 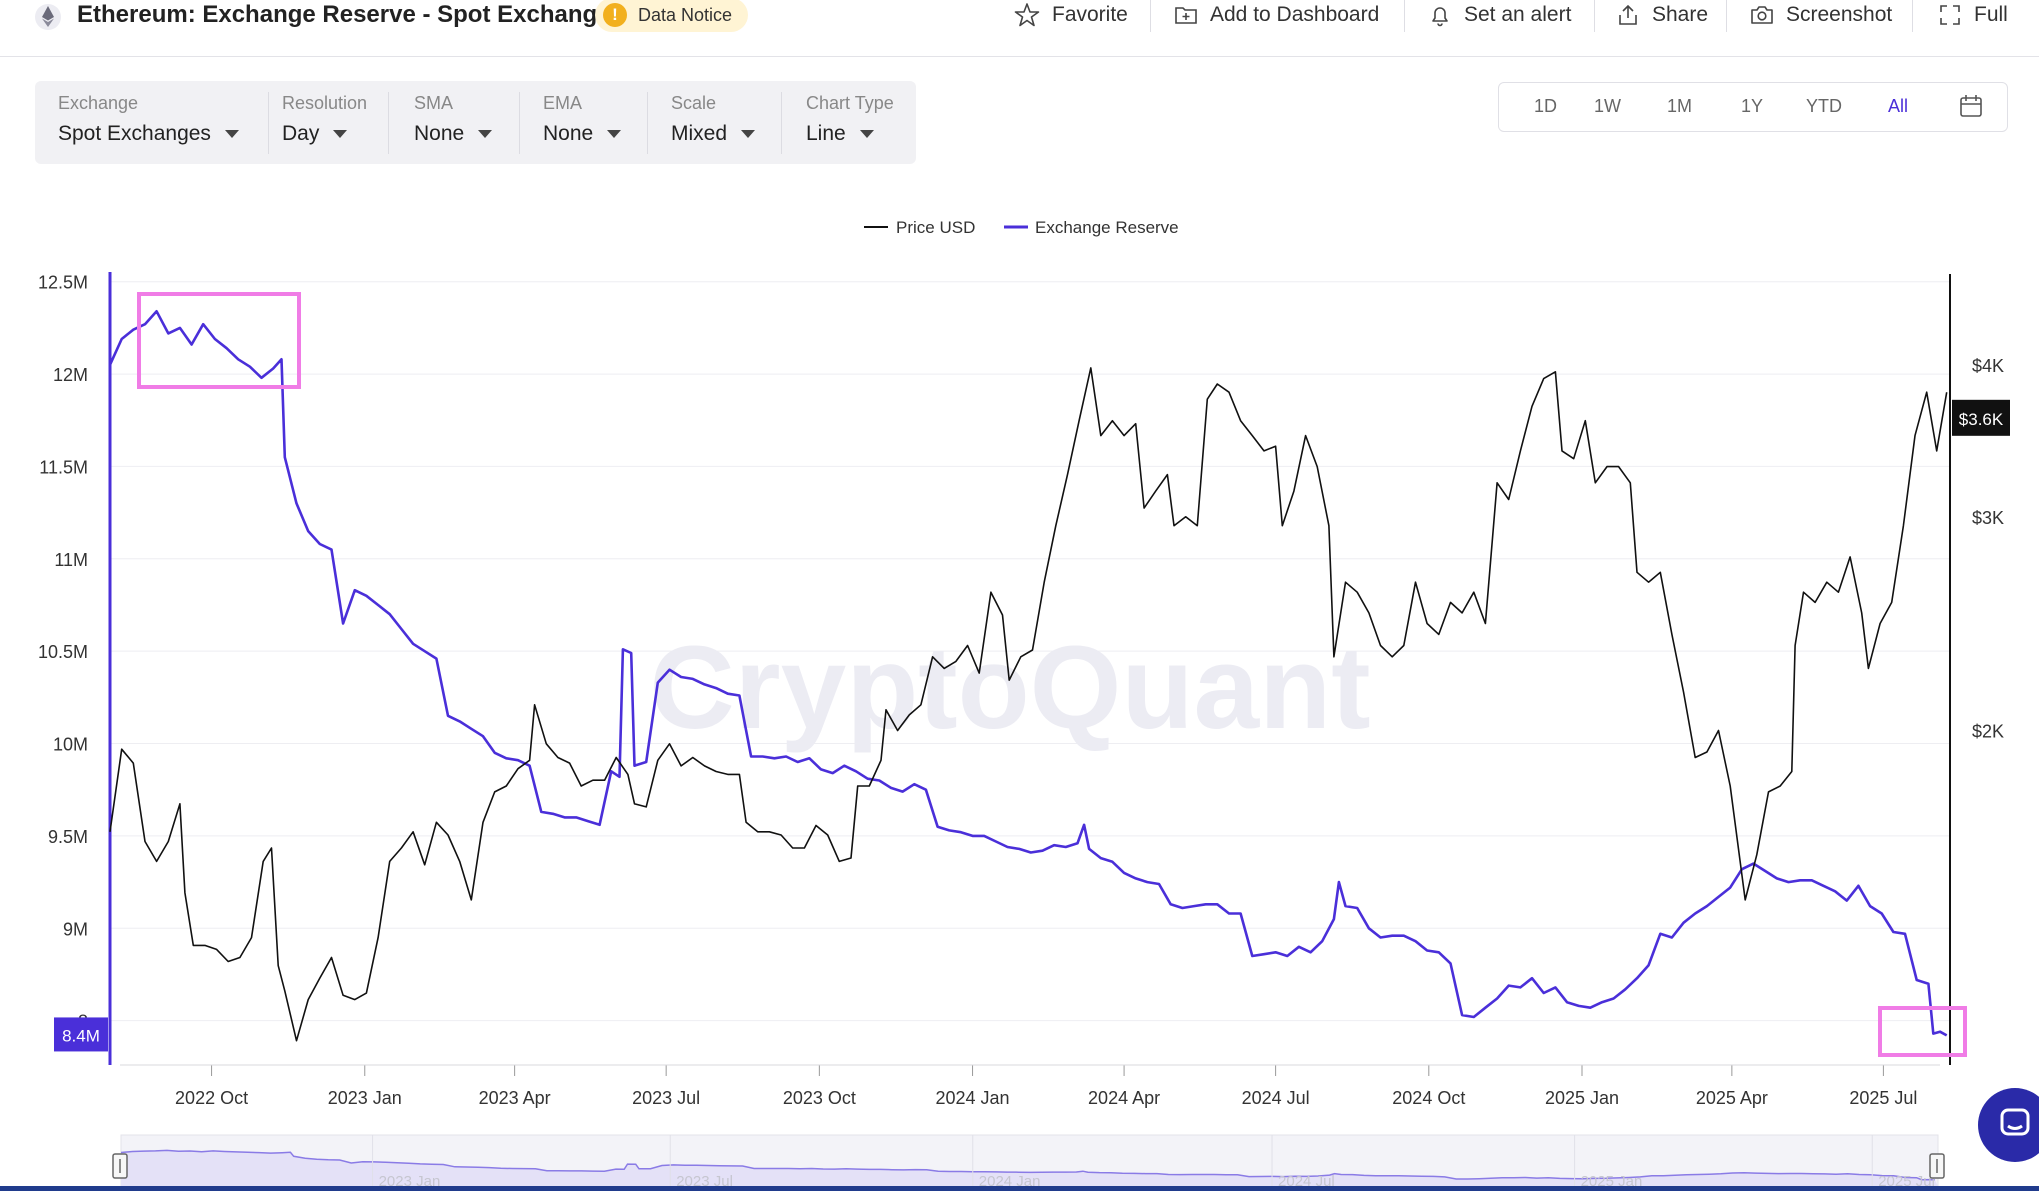 I want to click on reserve-current-value-tag, so click(x=81, y=1034).